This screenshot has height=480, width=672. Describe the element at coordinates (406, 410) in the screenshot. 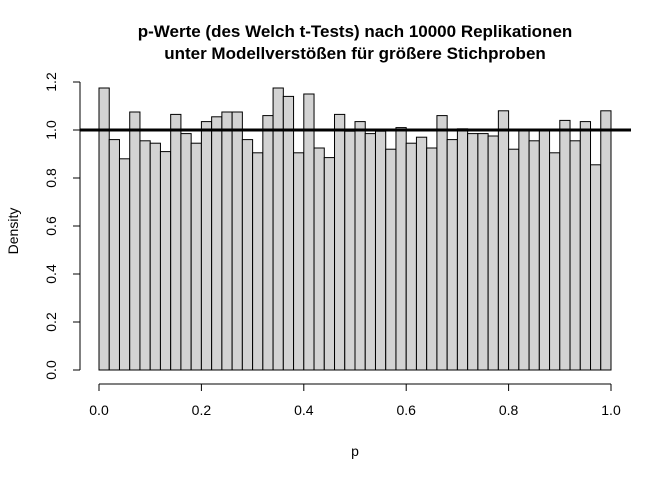

I see `x-tick-label: 0.6` at that location.